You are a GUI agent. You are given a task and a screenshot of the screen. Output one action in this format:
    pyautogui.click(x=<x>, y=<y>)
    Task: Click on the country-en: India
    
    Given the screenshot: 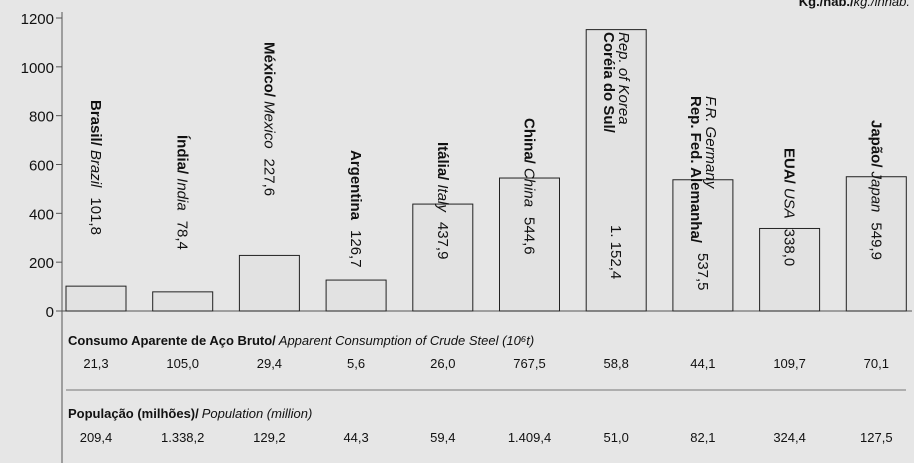 What is the action you would take?
    pyautogui.click(x=182, y=194)
    